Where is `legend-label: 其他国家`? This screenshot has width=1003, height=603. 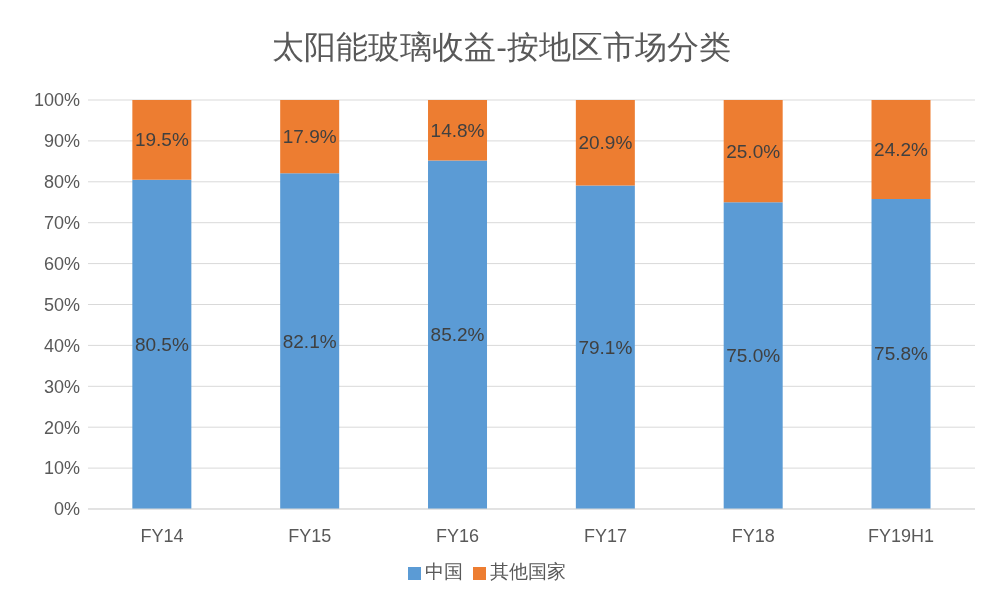 legend-label: 其他国家 is located at coordinates (527, 571).